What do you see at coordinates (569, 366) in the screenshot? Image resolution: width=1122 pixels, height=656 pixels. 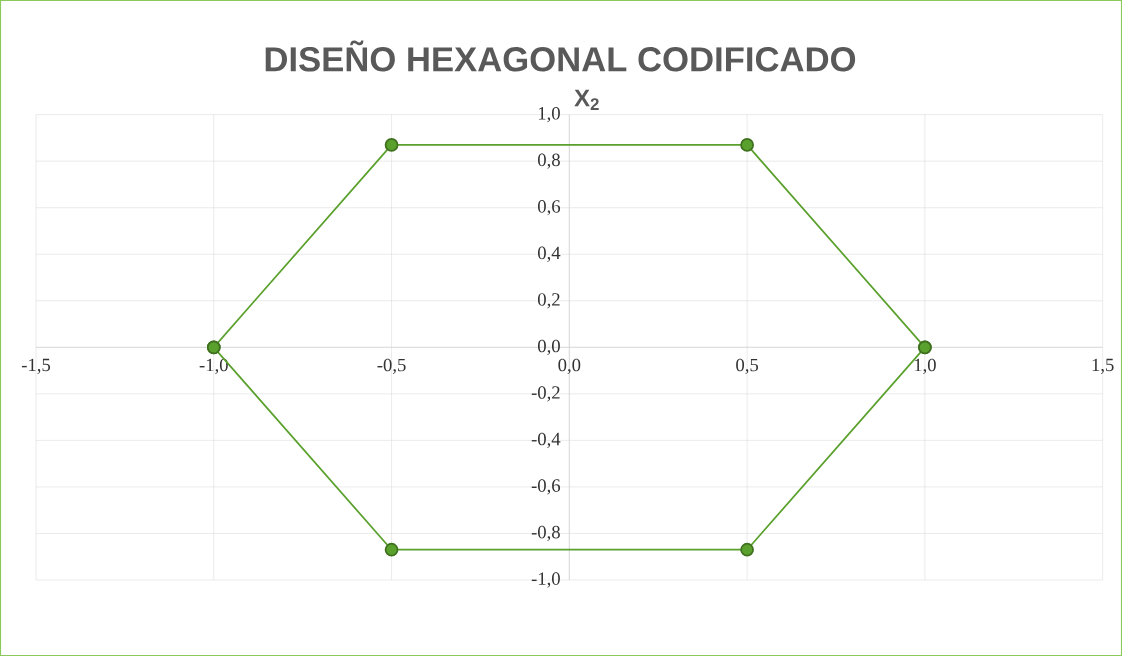 I see `x-tick-label: 0,0` at bounding box center [569, 366].